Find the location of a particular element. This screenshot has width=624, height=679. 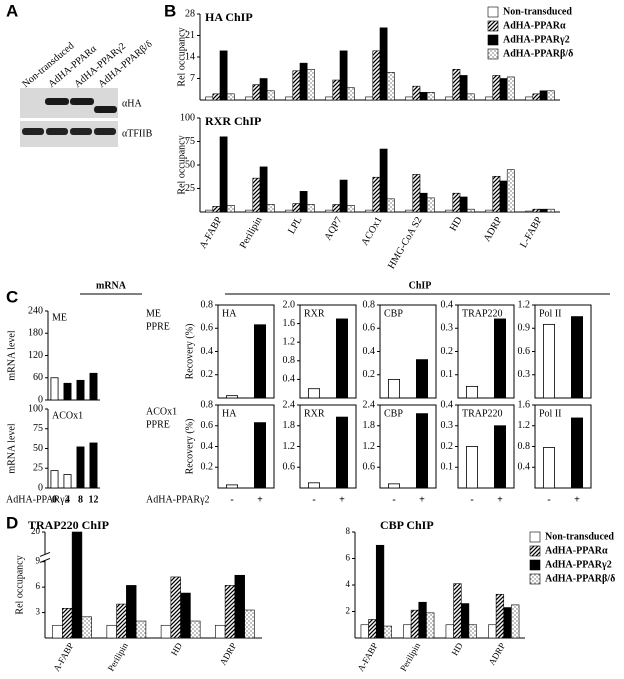

y-tick-label: 8 is located at coordinates (348, 531).